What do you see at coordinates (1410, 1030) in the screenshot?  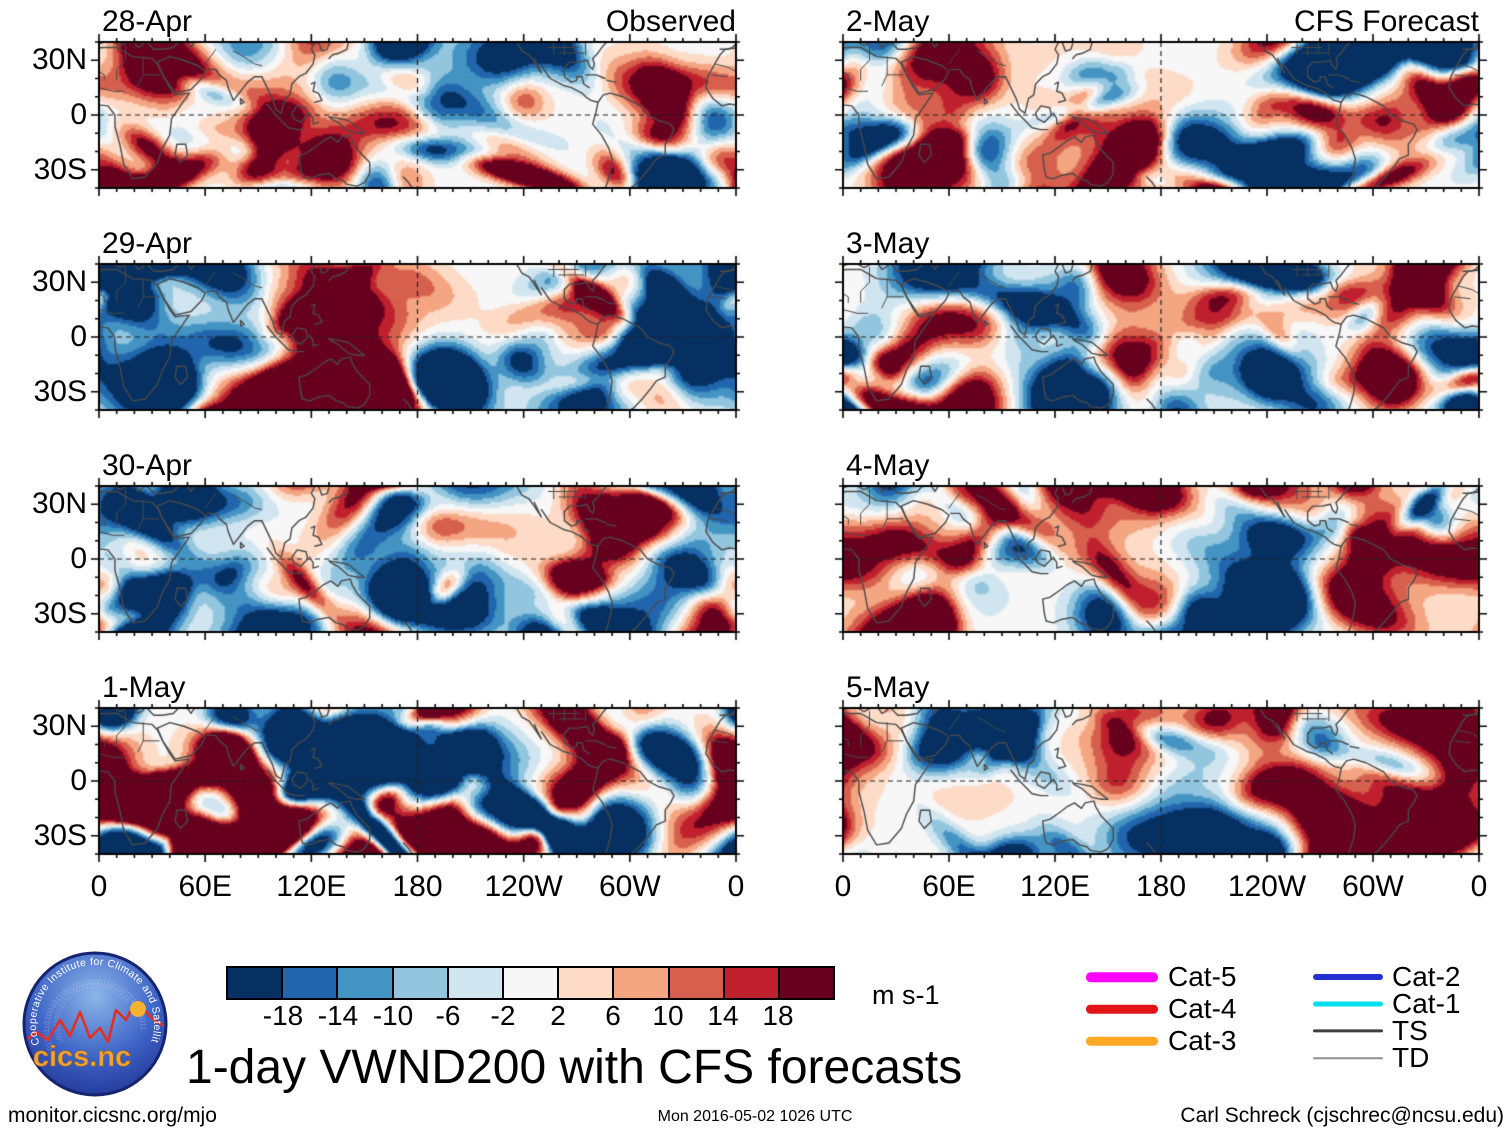 I see `legend-label-TS: TS` at bounding box center [1410, 1030].